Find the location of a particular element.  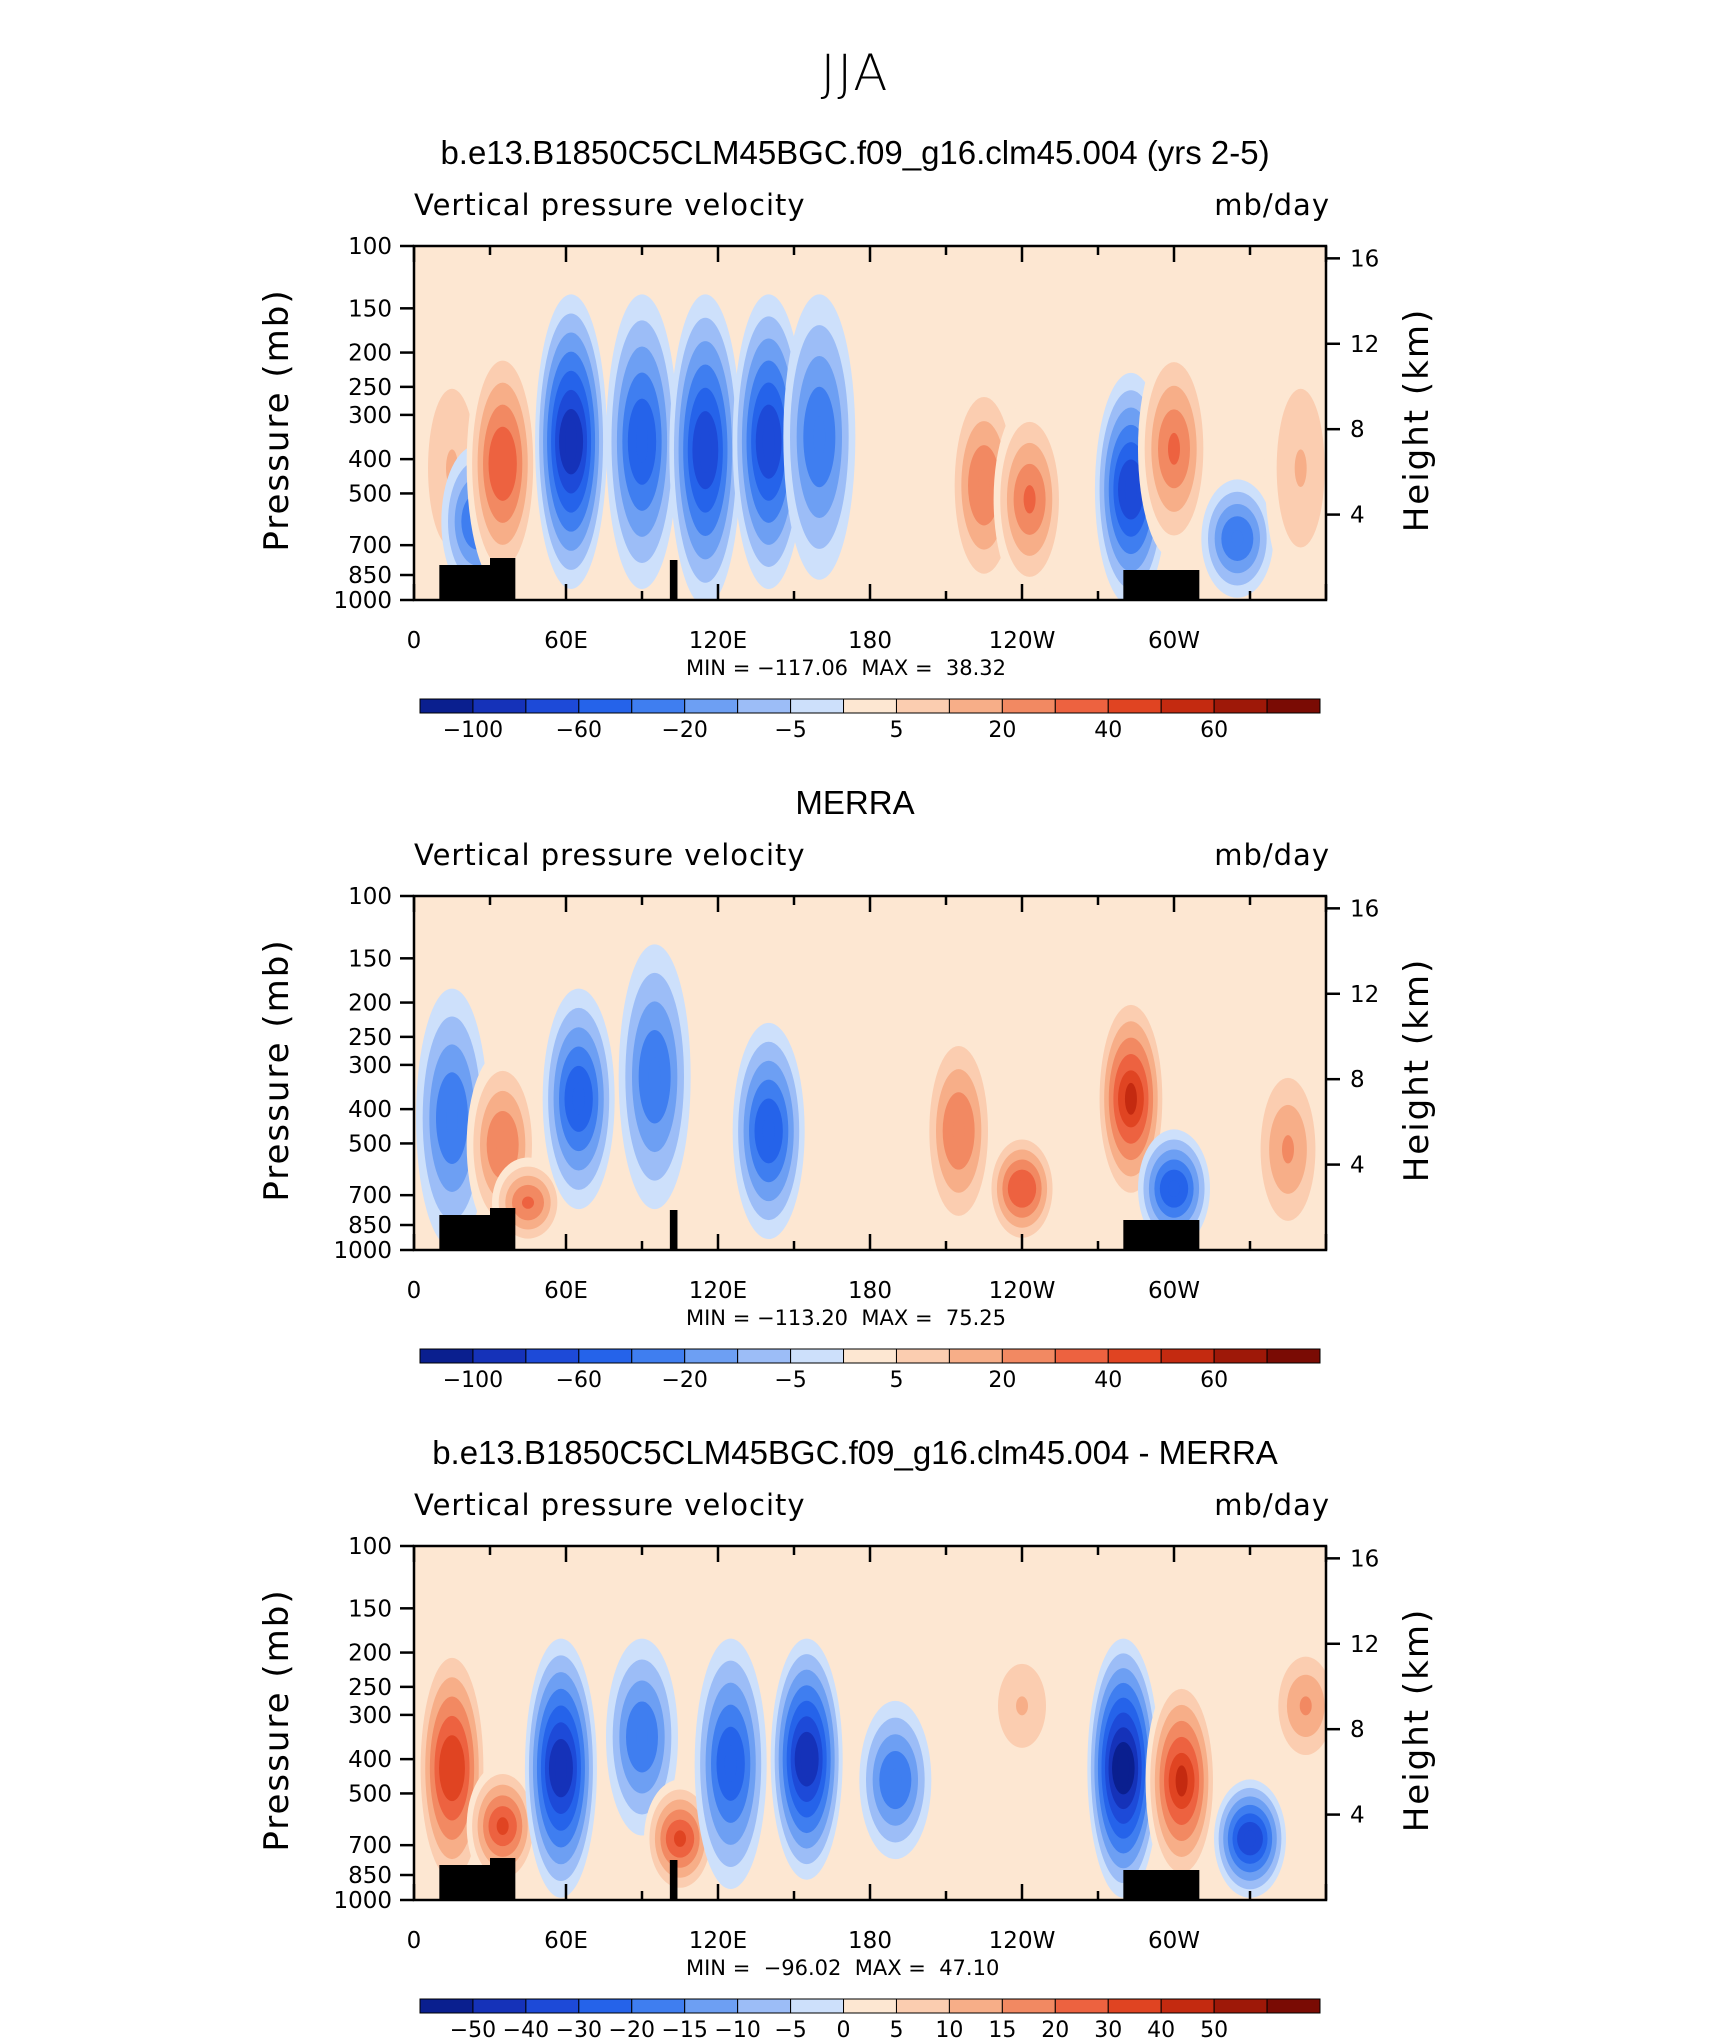

y-right-tick-label: 12 is located at coordinates (1364, 1645).